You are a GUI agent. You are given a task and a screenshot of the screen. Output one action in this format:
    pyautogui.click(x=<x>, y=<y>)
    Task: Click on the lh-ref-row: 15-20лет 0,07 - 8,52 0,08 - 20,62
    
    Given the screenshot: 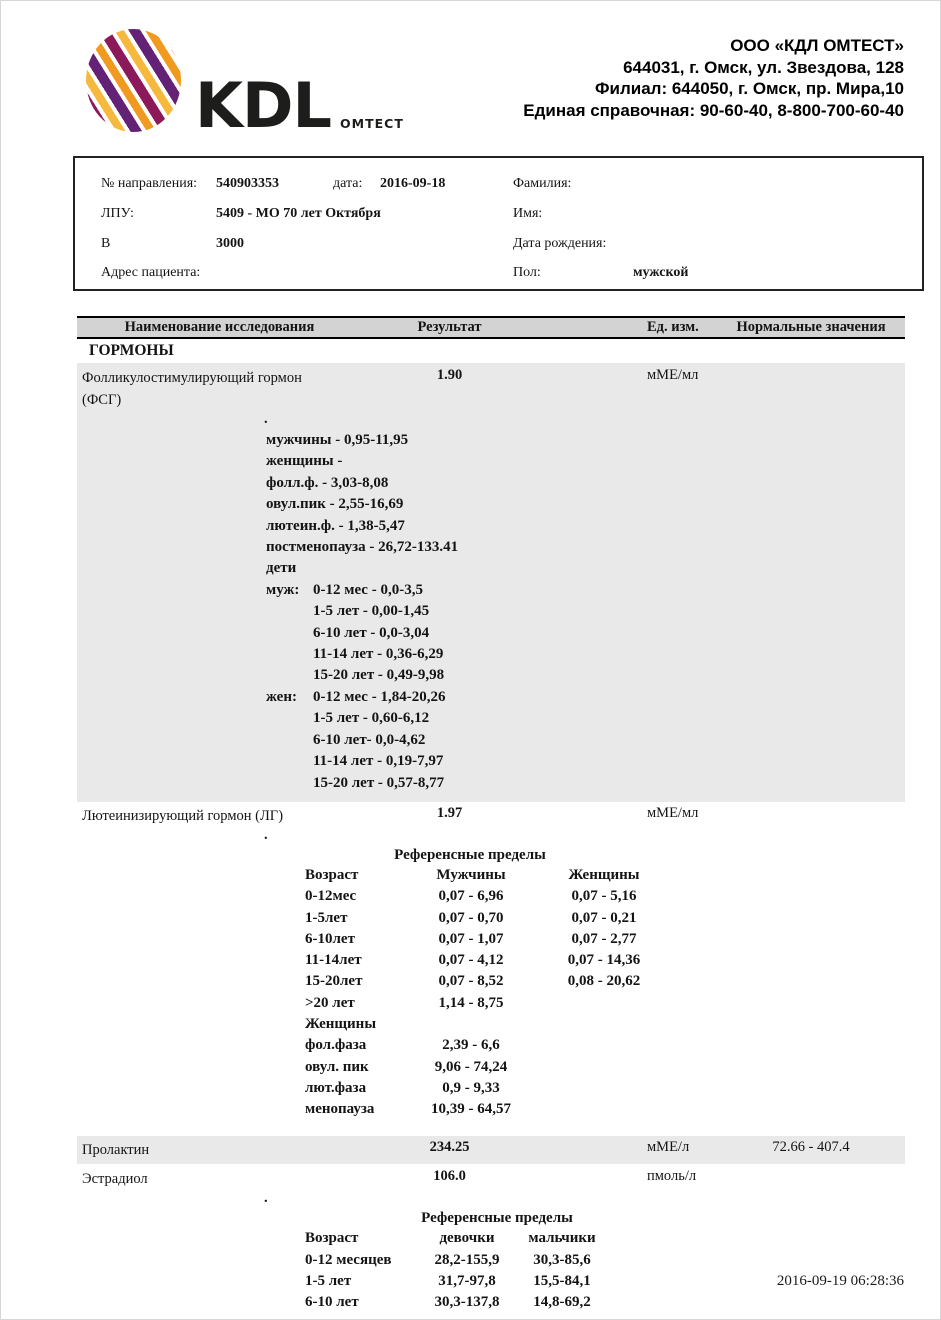 What is the action you would take?
    pyautogui.click(x=473, y=981)
    